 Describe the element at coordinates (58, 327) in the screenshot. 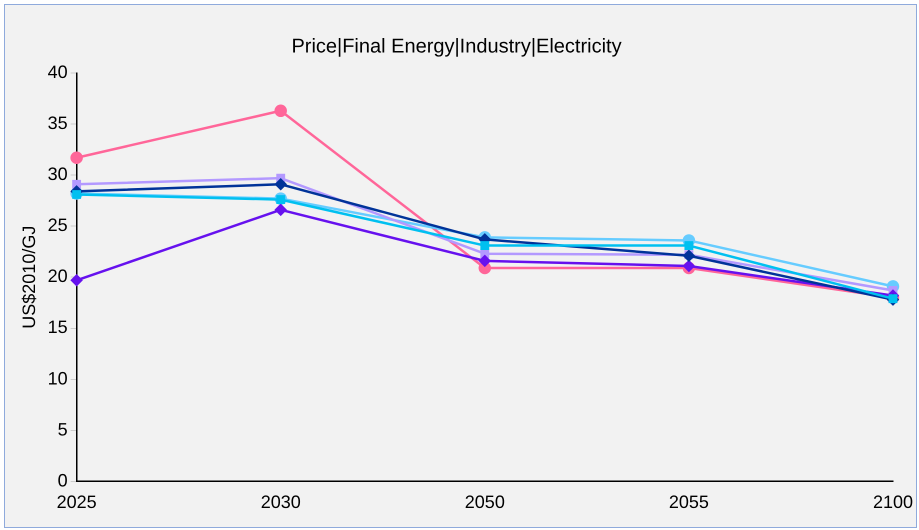

I see `y-tick-label: 15` at that location.